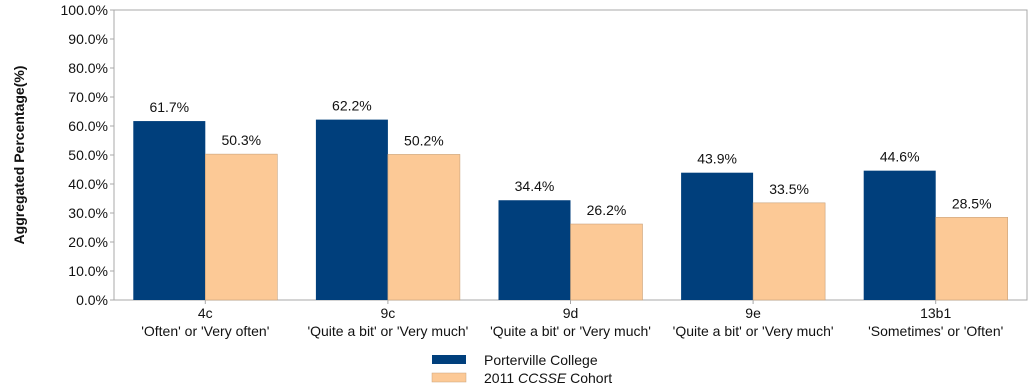  Describe the element at coordinates (352, 106) in the screenshot. I see `data-label: 62.2%` at that location.